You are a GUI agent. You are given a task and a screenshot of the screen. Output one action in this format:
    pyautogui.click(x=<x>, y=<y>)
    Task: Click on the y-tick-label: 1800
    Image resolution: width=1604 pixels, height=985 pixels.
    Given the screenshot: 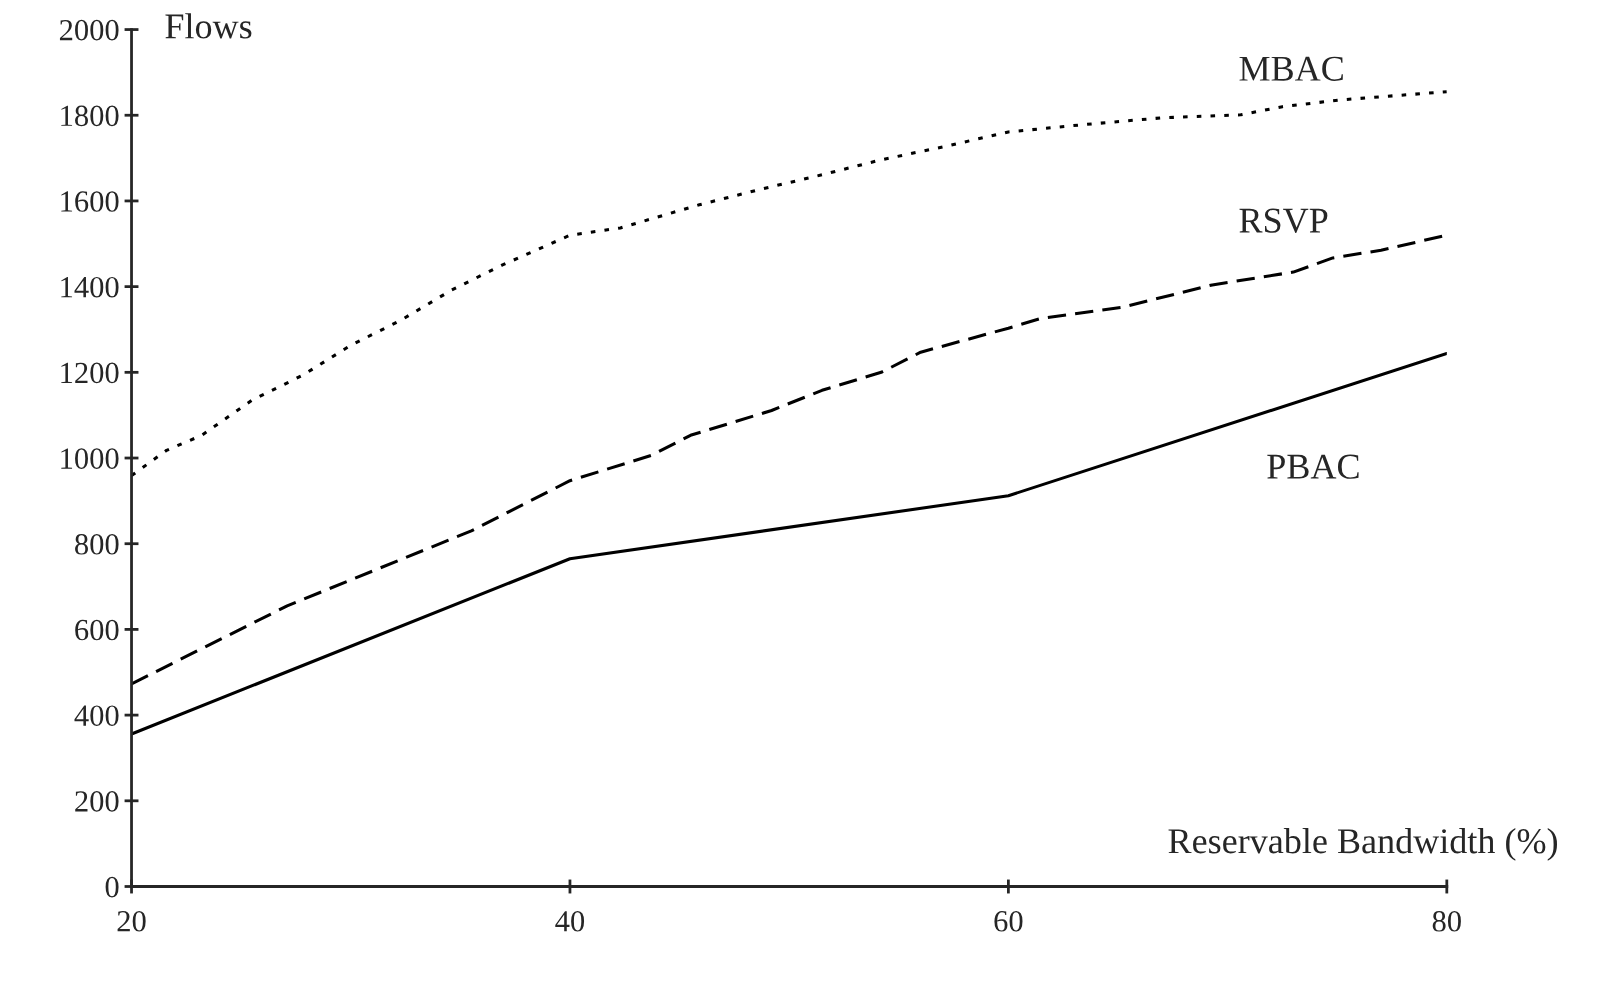 What is the action you would take?
    pyautogui.click(x=90, y=116)
    